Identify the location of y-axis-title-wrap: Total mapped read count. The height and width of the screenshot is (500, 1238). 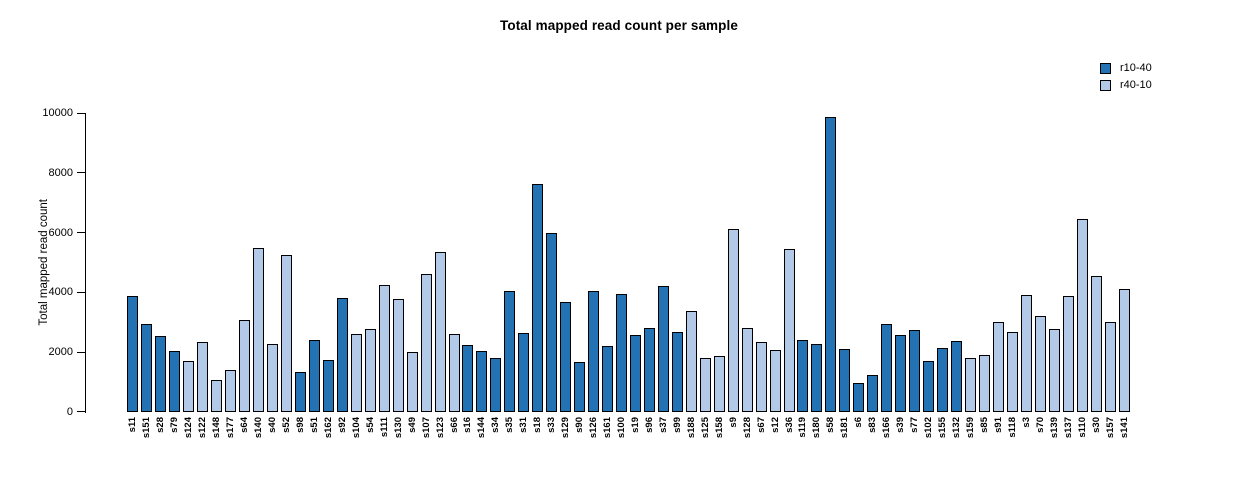
(44, 262).